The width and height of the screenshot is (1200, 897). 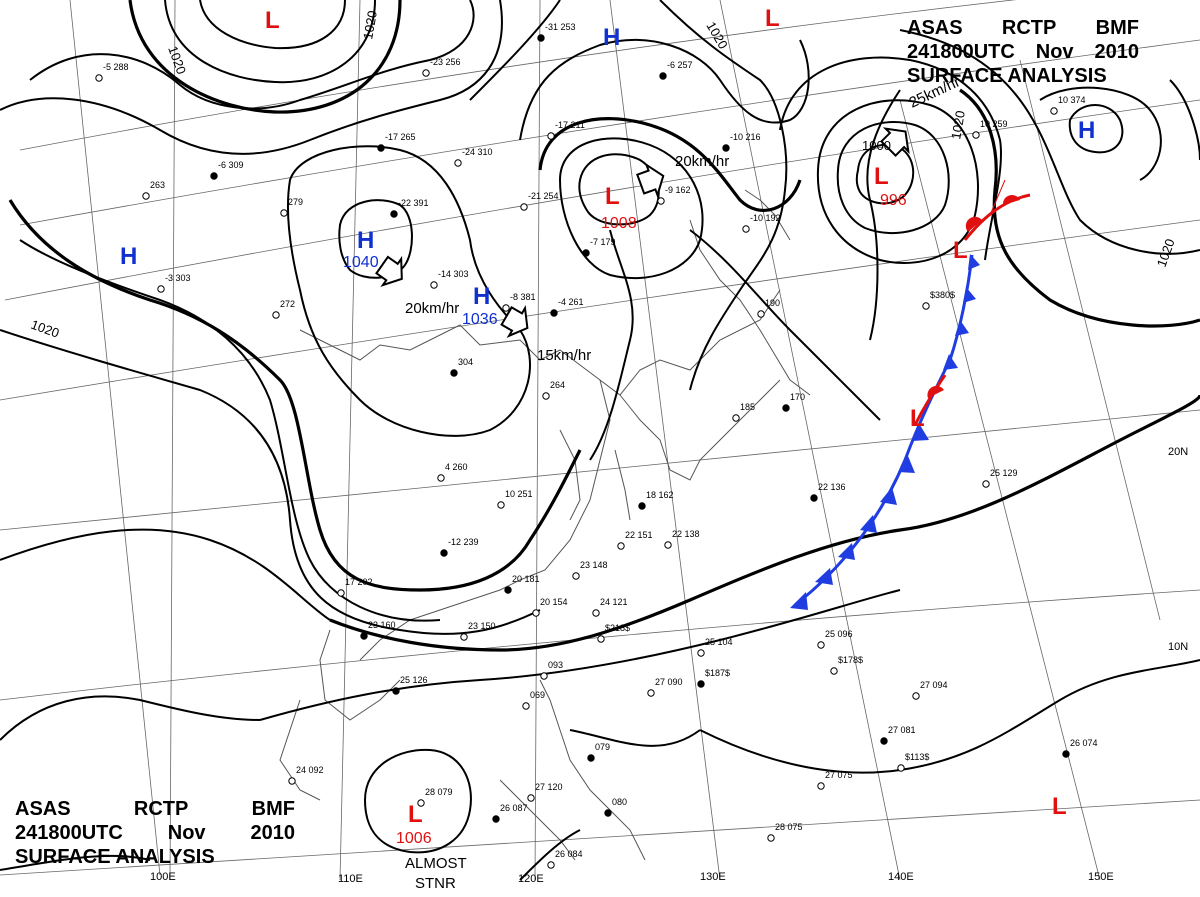 I want to click on high-center-pressure: 1036, so click(x=480, y=319).